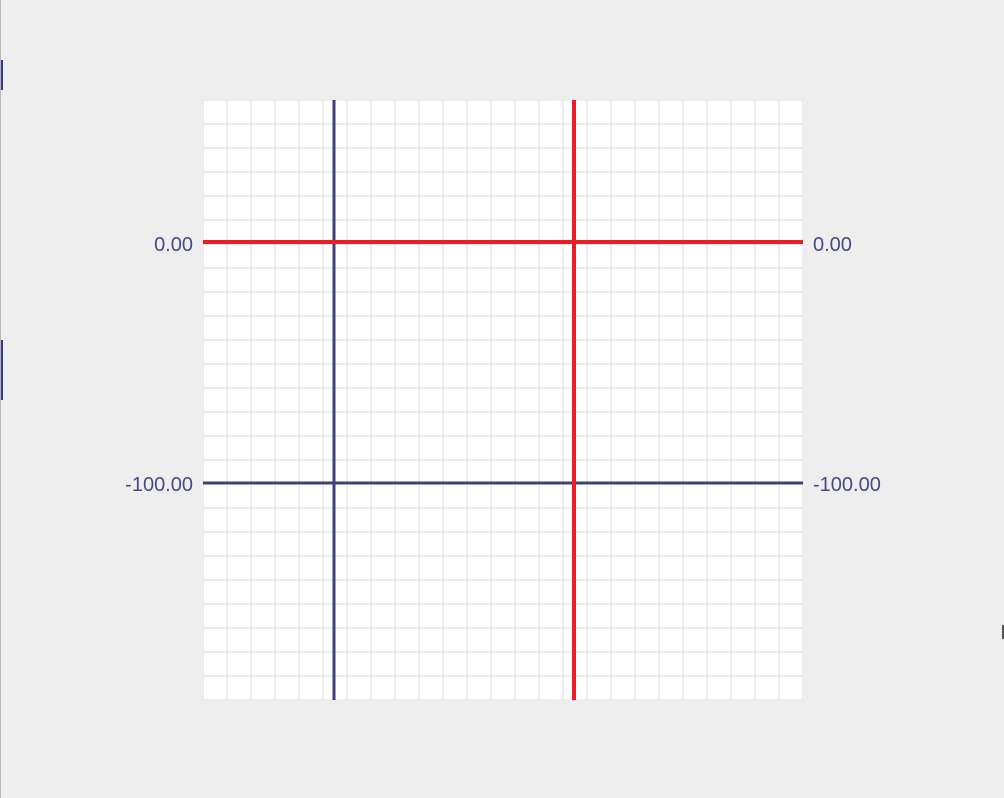 The image size is (1004, 798). What do you see at coordinates (173, 245) in the screenshot?
I see `left-axis-label-top: 0.00` at bounding box center [173, 245].